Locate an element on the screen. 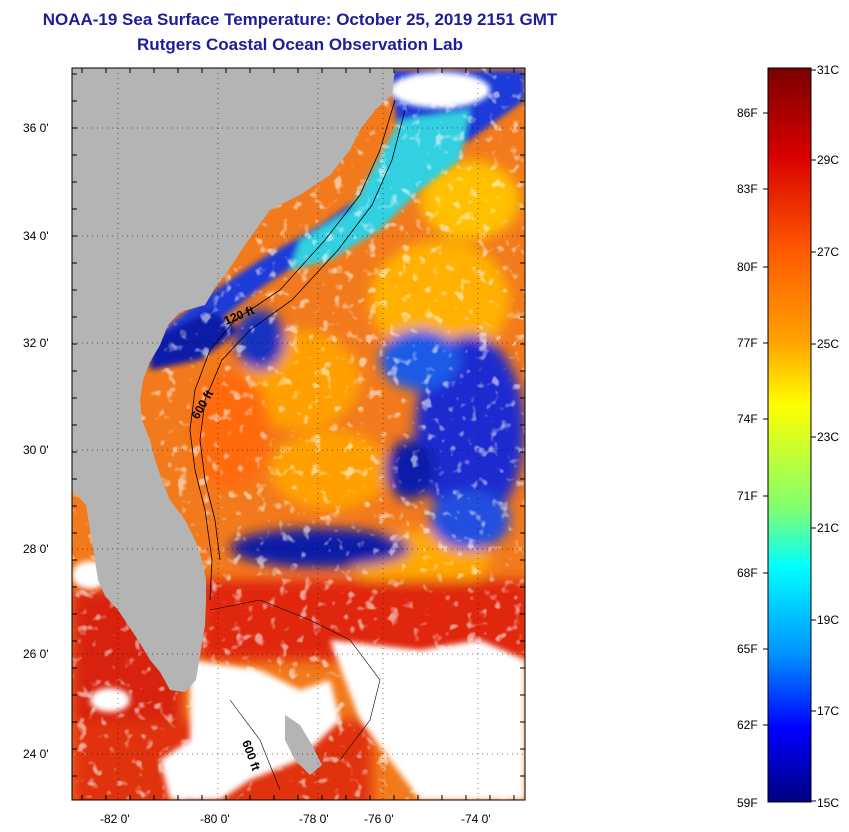 The image size is (849, 832). lon-label: -76 0' is located at coordinates (379, 819).